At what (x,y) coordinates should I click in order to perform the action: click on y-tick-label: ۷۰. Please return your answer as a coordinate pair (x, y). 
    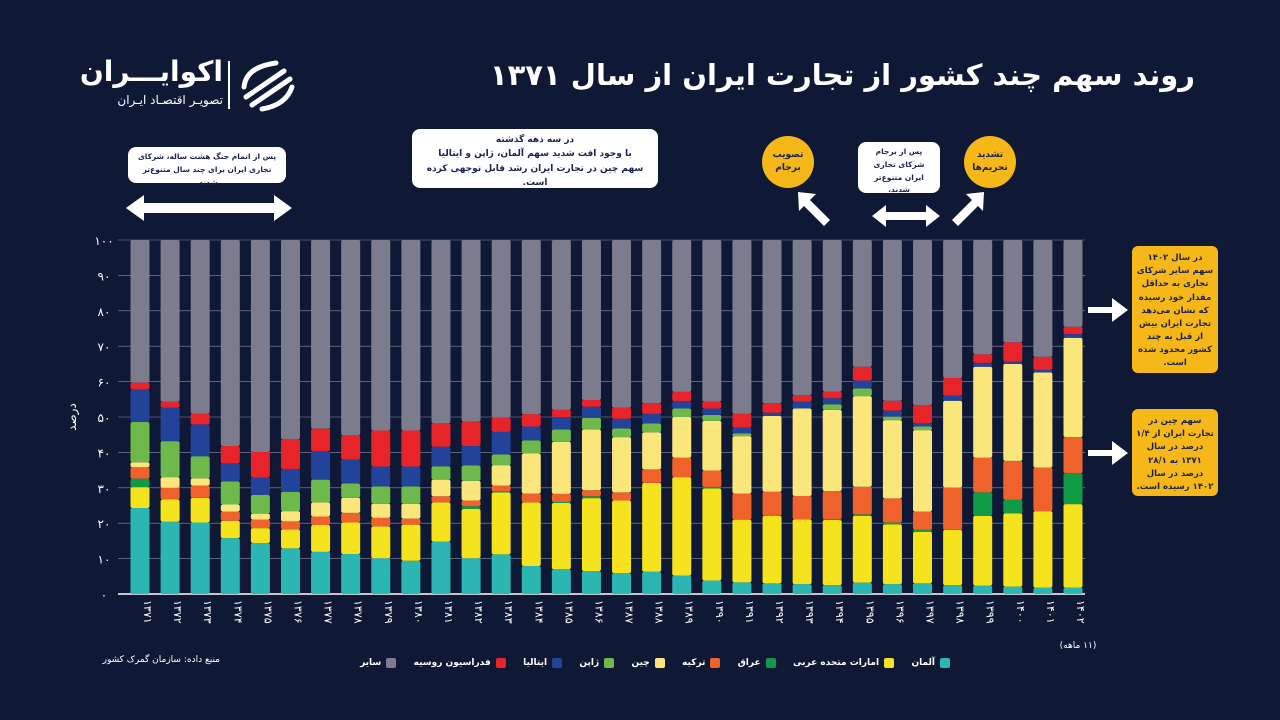
    Looking at the image, I should click on (104, 347).